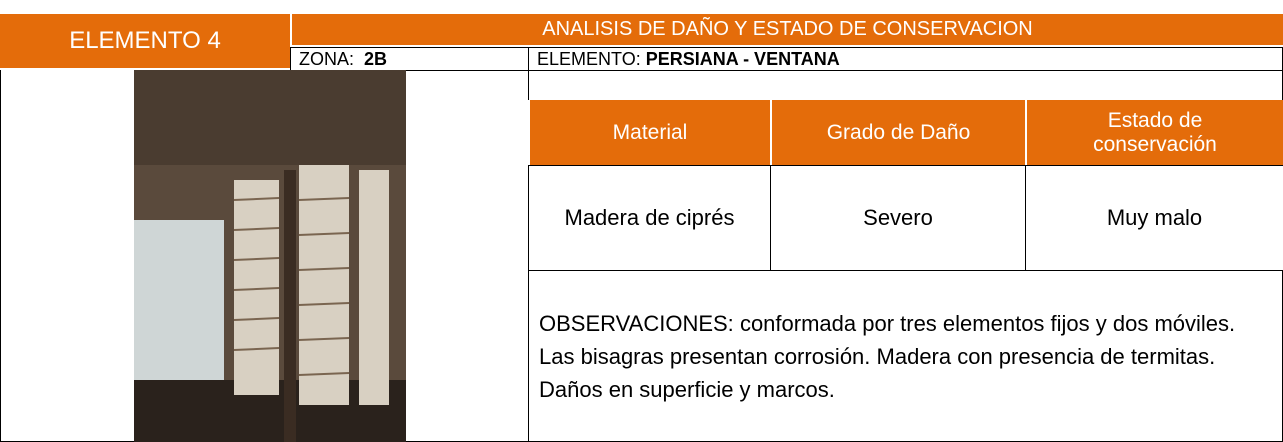 The width and height of the screenshot is (1283, 442). I want to click on elemento-label: ELEMENTO:, so click(589, 58).